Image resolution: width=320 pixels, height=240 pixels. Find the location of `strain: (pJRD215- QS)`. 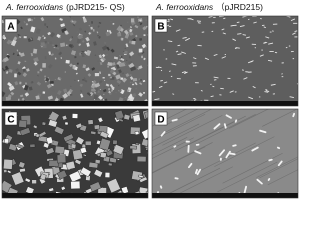

strain: (pJRD215- QS) is located at coordinates (95, 7).